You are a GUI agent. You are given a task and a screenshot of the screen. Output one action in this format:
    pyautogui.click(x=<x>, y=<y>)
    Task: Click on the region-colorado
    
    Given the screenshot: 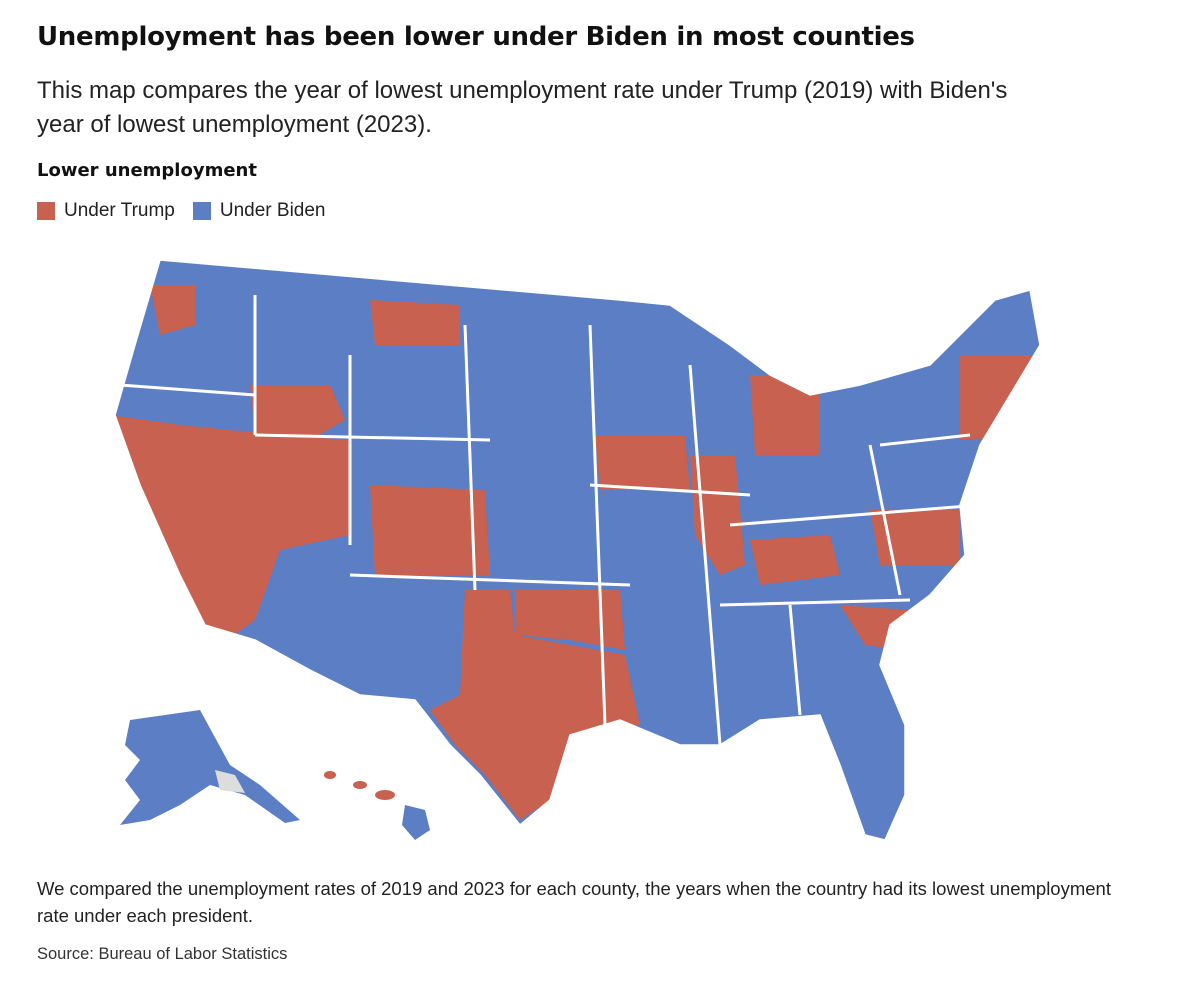 What is the action you would take?
    pyautogui.click(x=430, y=530)
    